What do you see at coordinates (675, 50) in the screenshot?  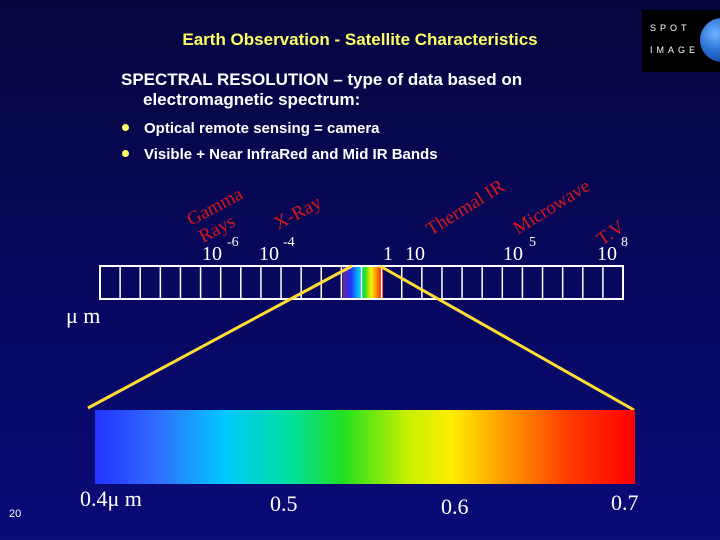 I see `logo-line-2: IMAGE` at bounding box center [675, 50].